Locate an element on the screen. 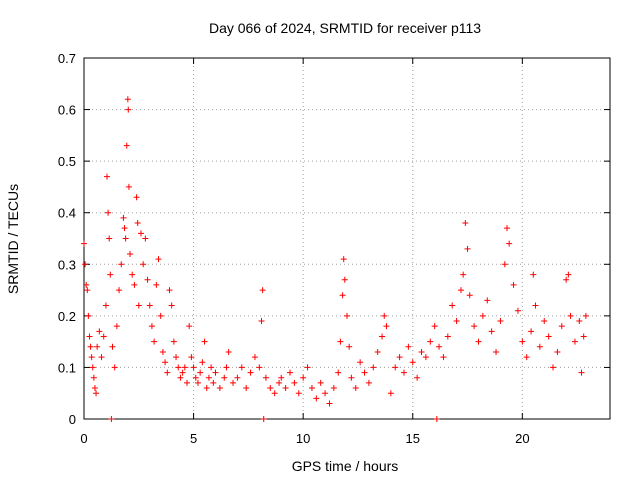 The image size is (640, 480). y-tick-label: 0.3 is located at coordinates (67, 264).